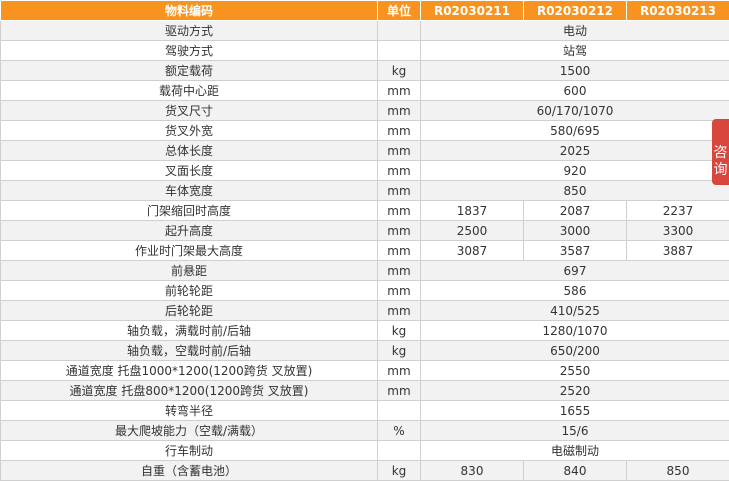  What do you see at coordinates (472, 470) in the screenshot?
I see `value-cell: 830` at bounding box center [472, 470].